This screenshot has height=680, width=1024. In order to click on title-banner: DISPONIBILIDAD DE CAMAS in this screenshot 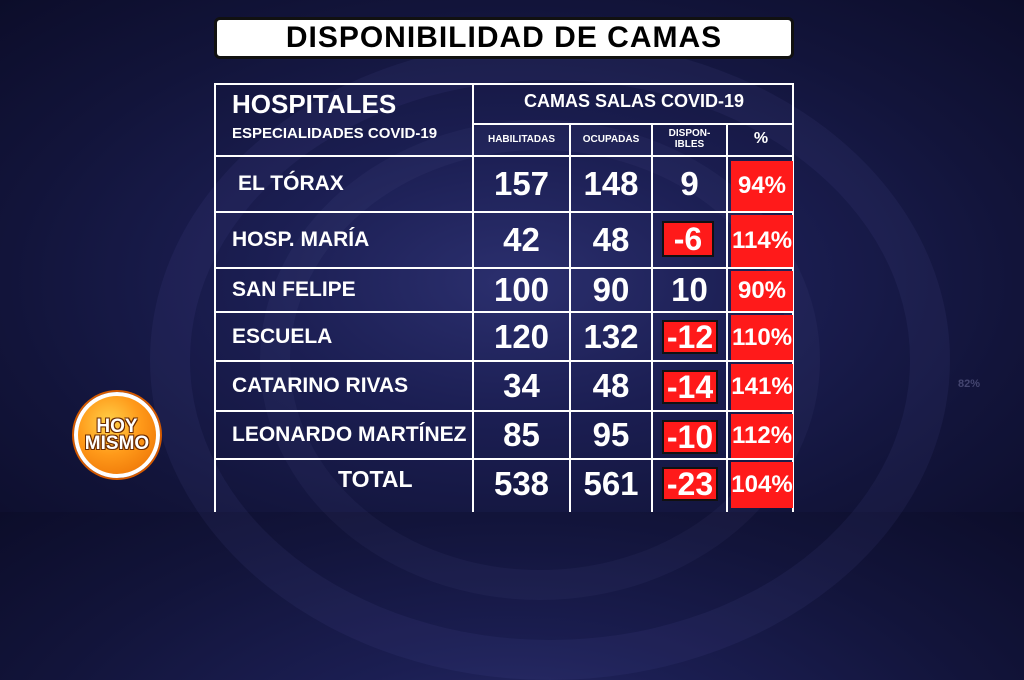, I will do `click(504, 38)`.